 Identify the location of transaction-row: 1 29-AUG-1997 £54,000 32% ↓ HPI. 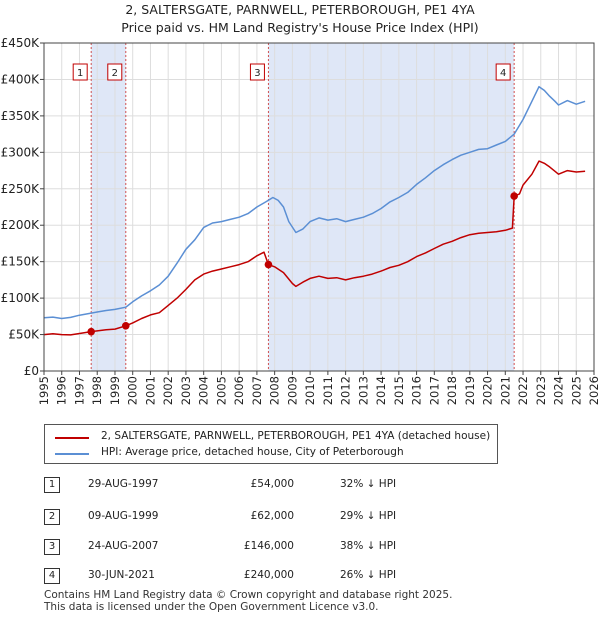
(304, 485).